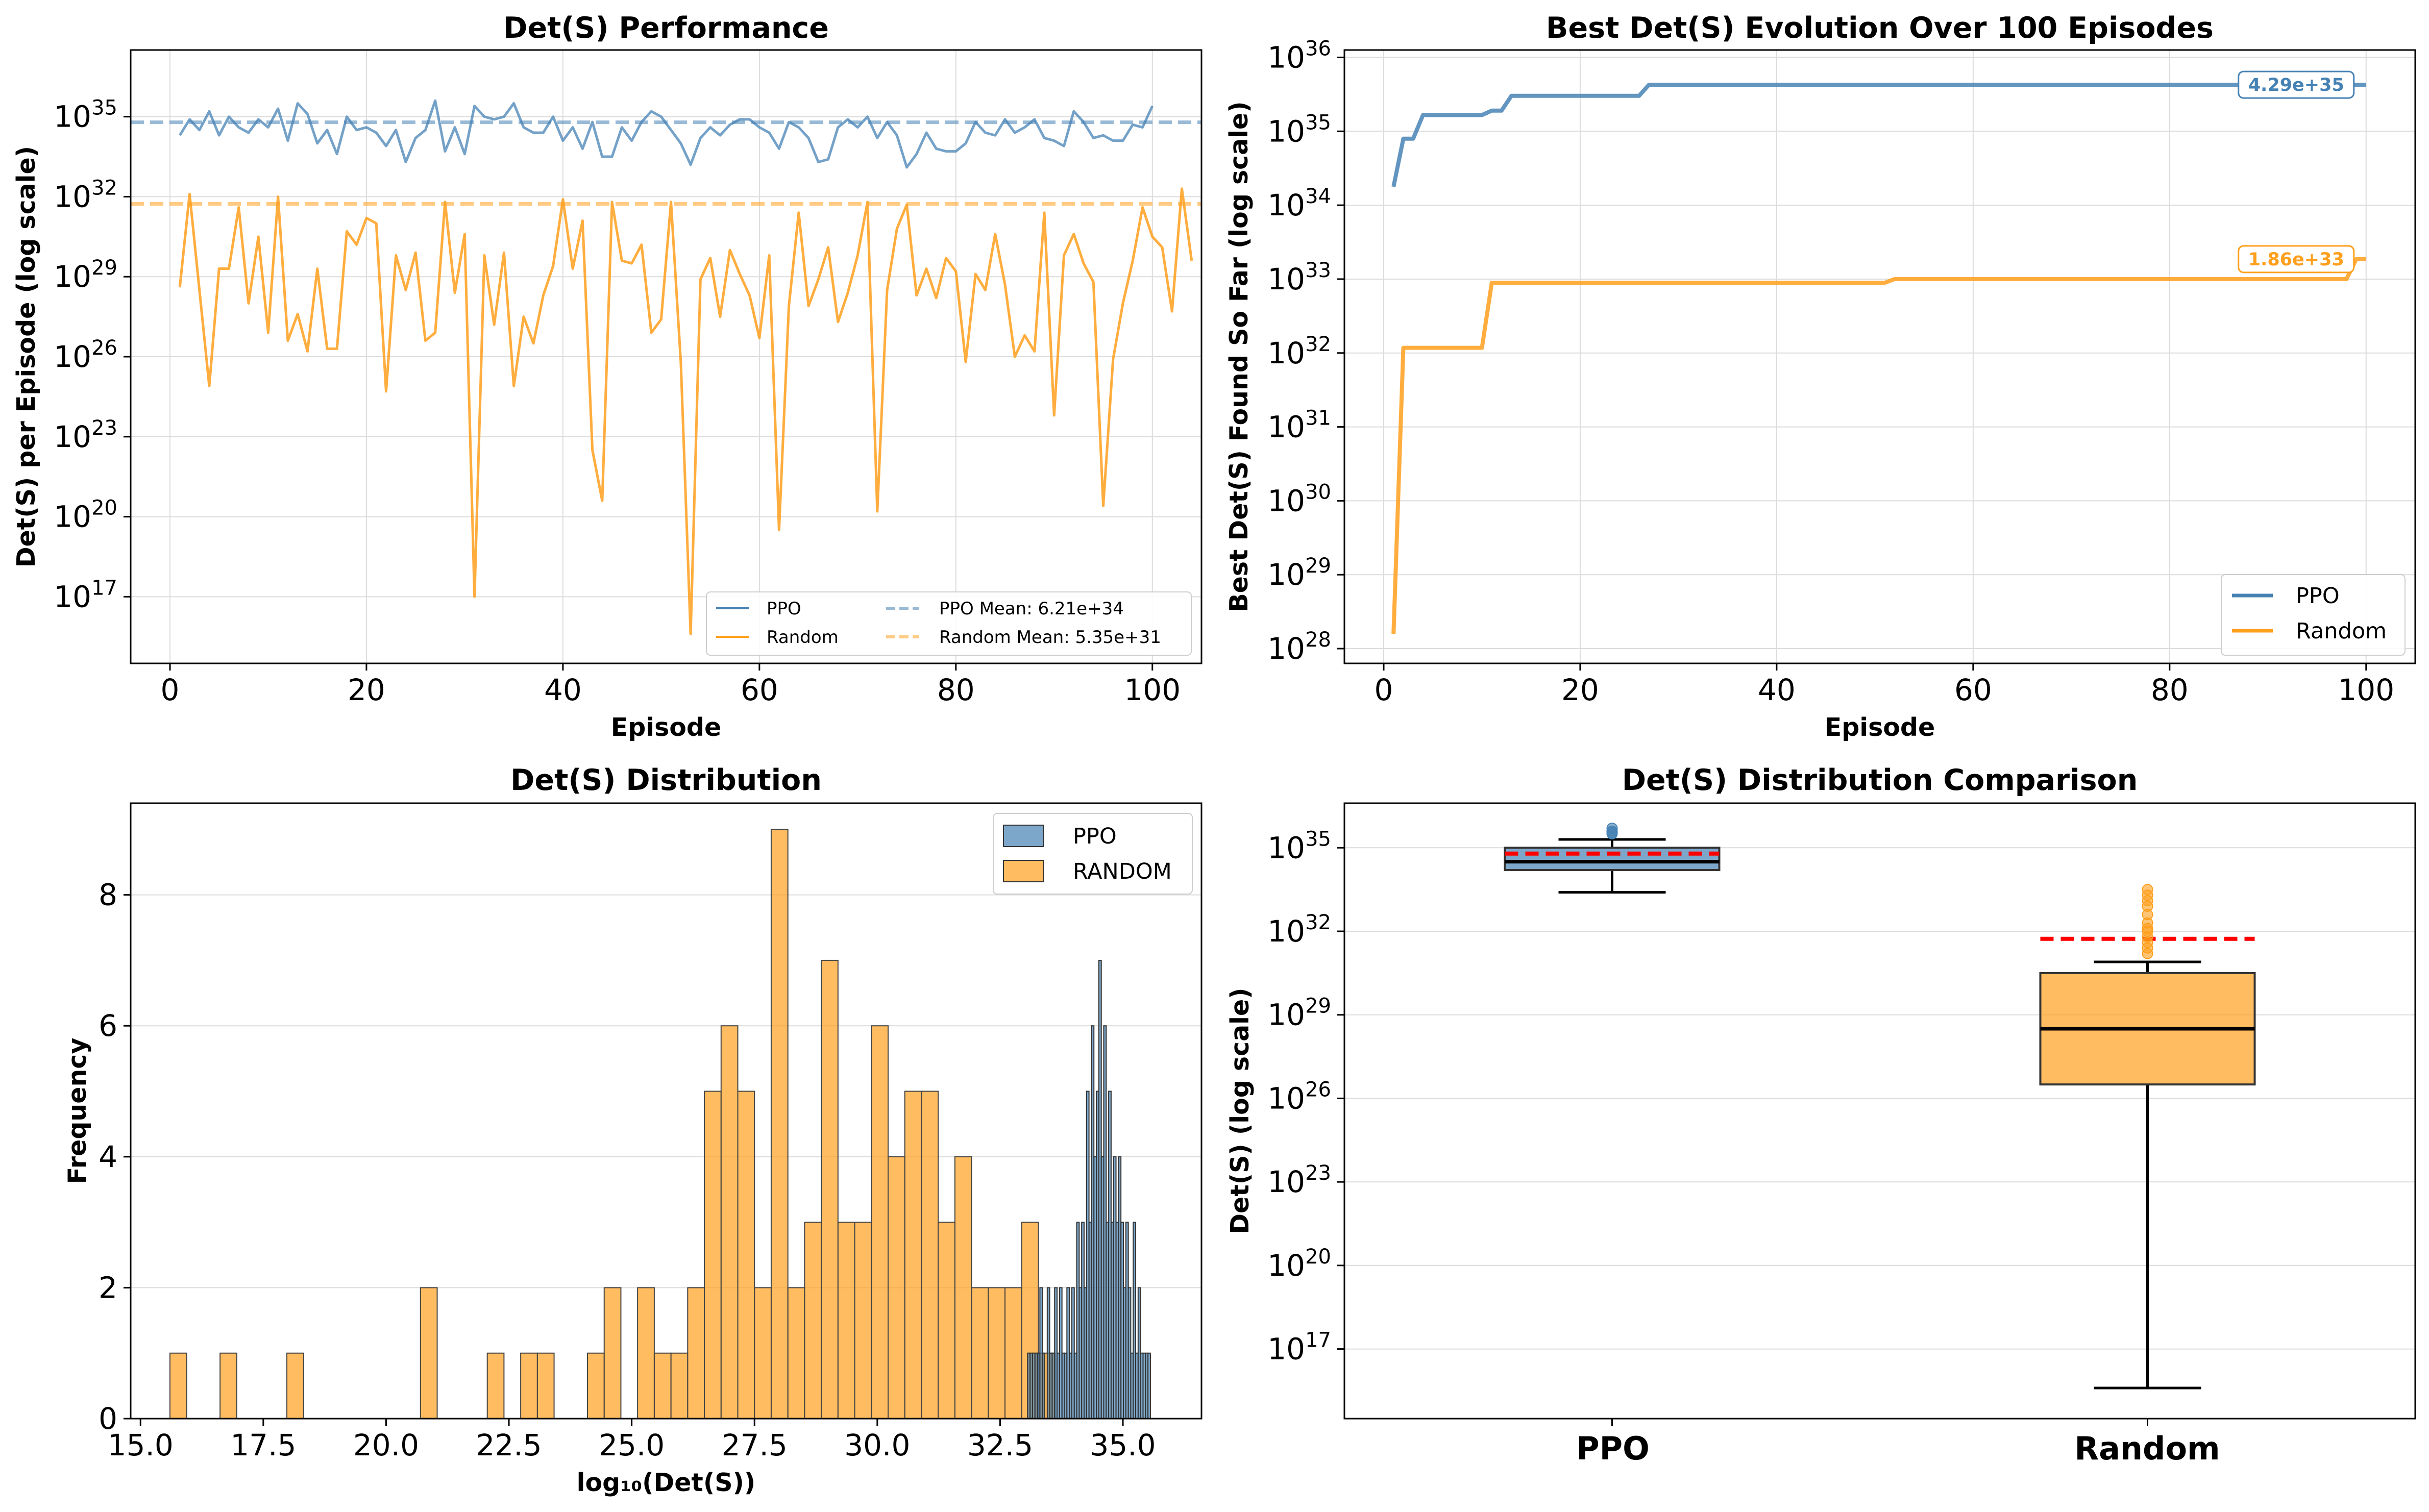  What do you see at coordinates (108, 1025) in the screenshot?
I see `y-tick-label: 6` at bounding box center [108, 1025].